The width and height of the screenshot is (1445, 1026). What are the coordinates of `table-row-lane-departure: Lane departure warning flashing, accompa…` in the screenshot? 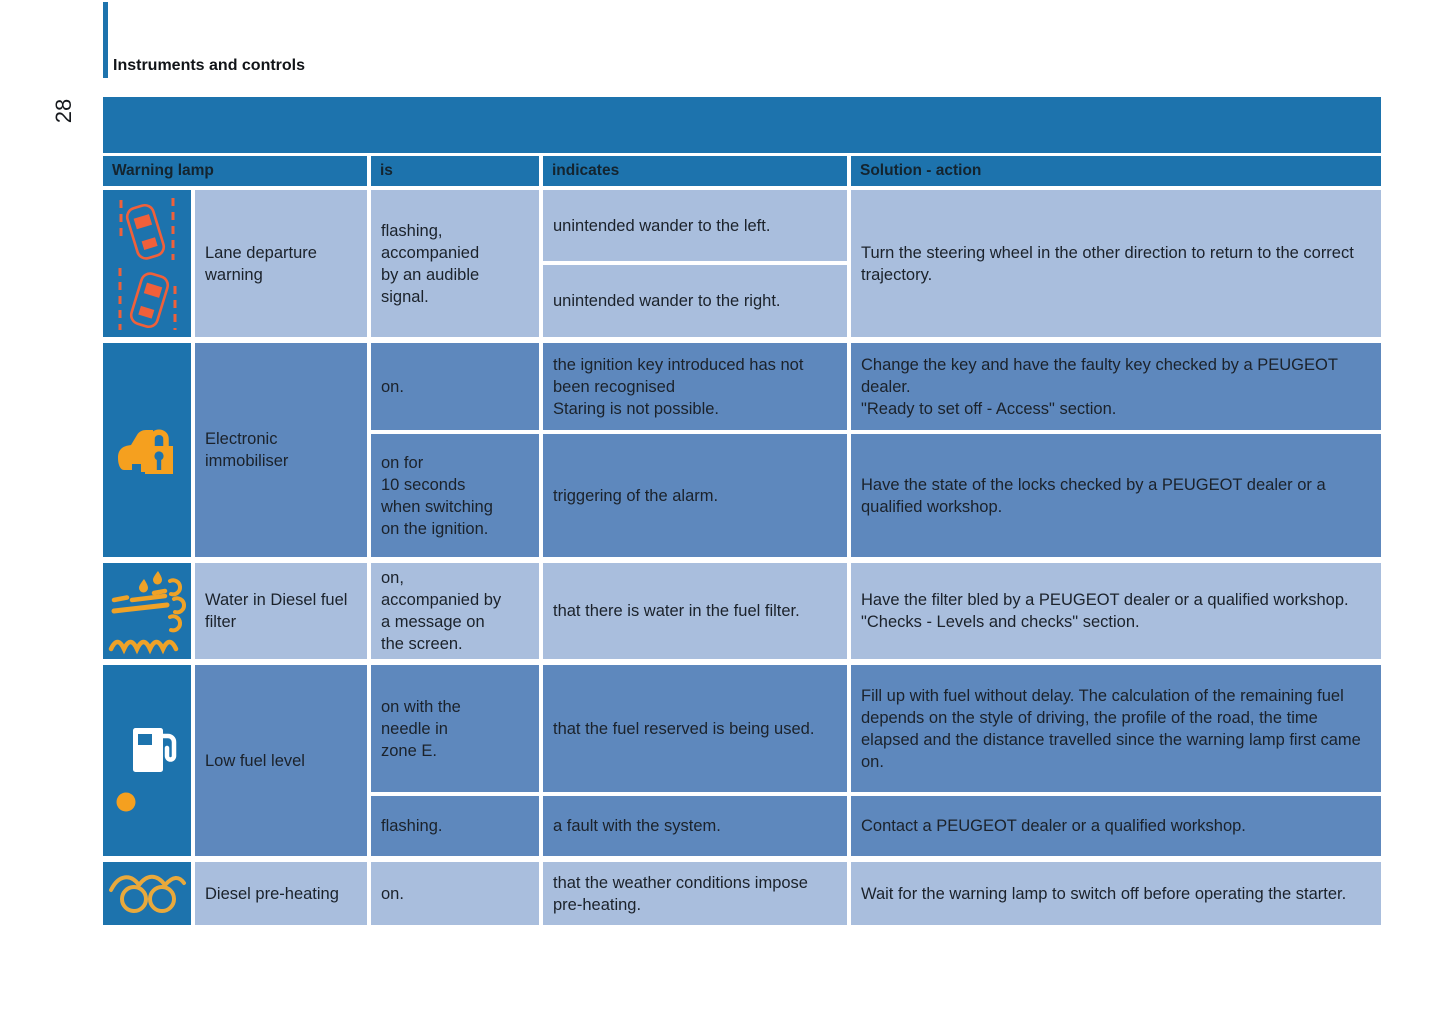 It's located at (742, 263).